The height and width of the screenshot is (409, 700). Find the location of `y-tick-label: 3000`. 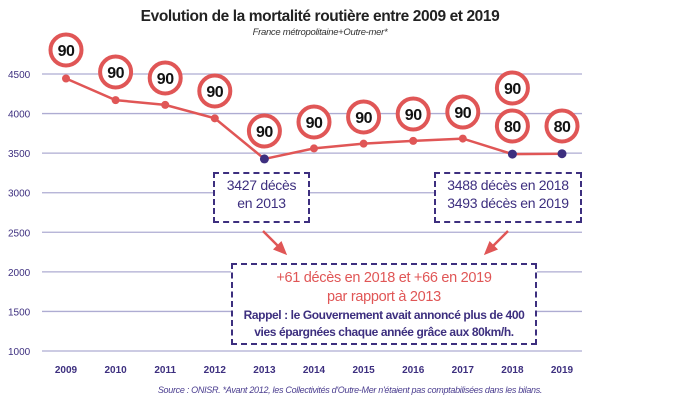

y-tick-label: 3000 is located at coordinates (19, 194).